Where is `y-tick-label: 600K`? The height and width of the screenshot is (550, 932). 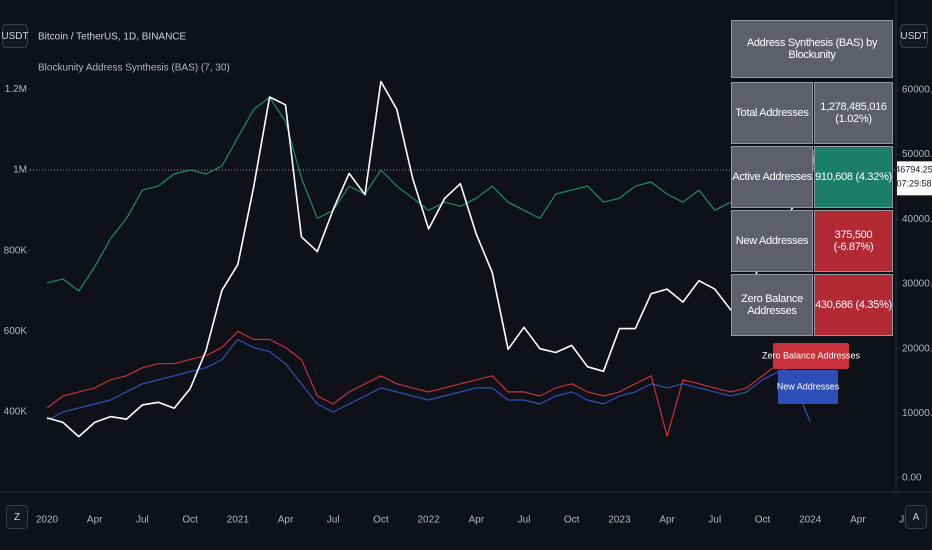
y-tick-label: 600K is located at coordinates (16, 331).